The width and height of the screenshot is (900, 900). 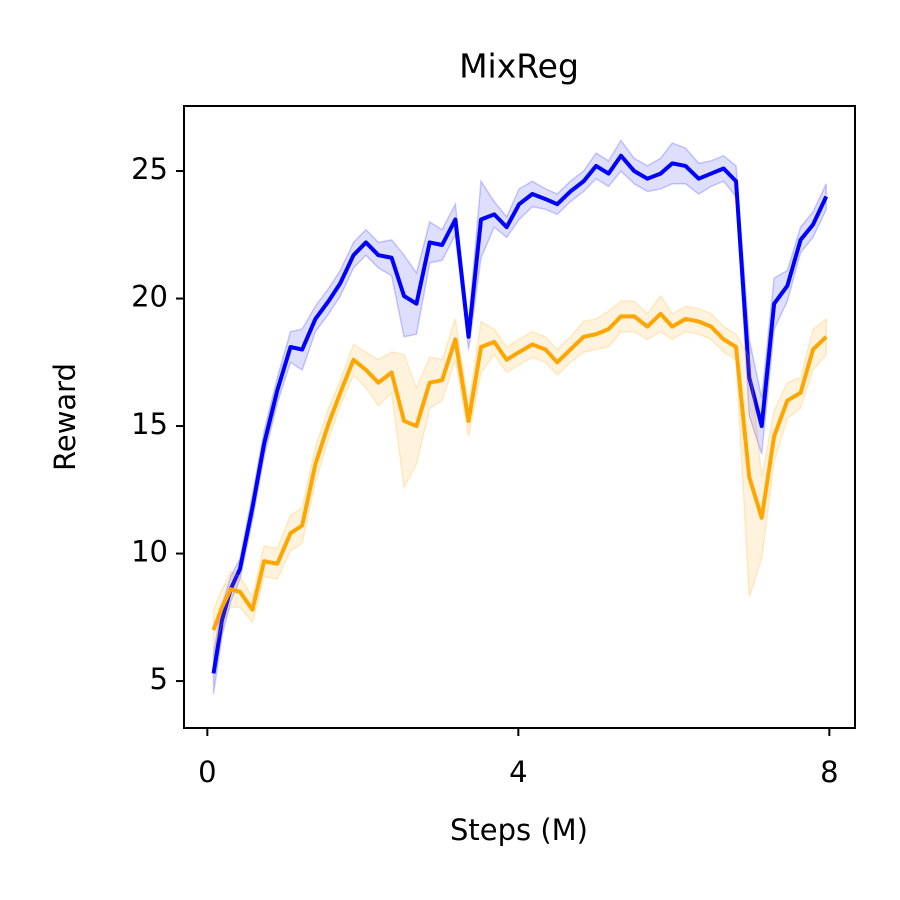 I want to click on y-tick-label: 25, so click(x=149, y=169).